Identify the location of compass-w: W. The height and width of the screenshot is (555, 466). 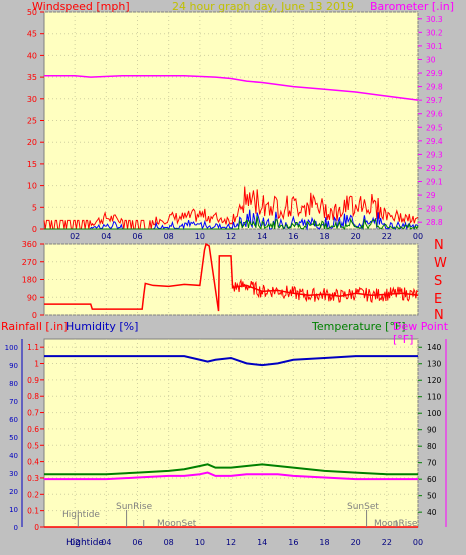
(440, 263).